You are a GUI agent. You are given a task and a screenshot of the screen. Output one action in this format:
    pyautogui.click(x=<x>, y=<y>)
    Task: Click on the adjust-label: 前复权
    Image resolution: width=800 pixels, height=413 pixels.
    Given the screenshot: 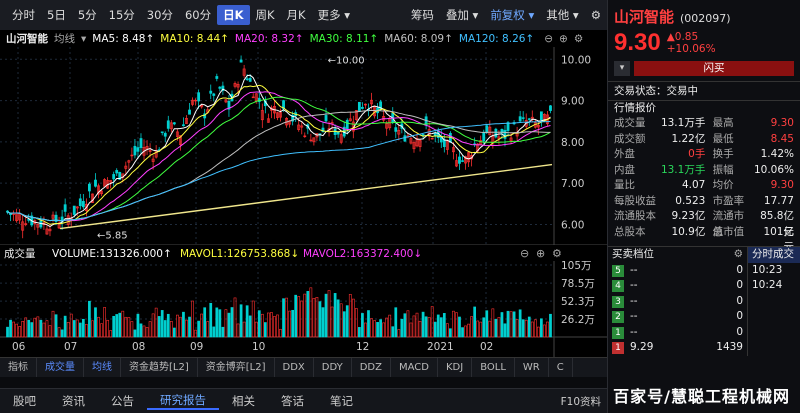 What is the action you would take?
    pyautogui.click(x=507, y=15)
    